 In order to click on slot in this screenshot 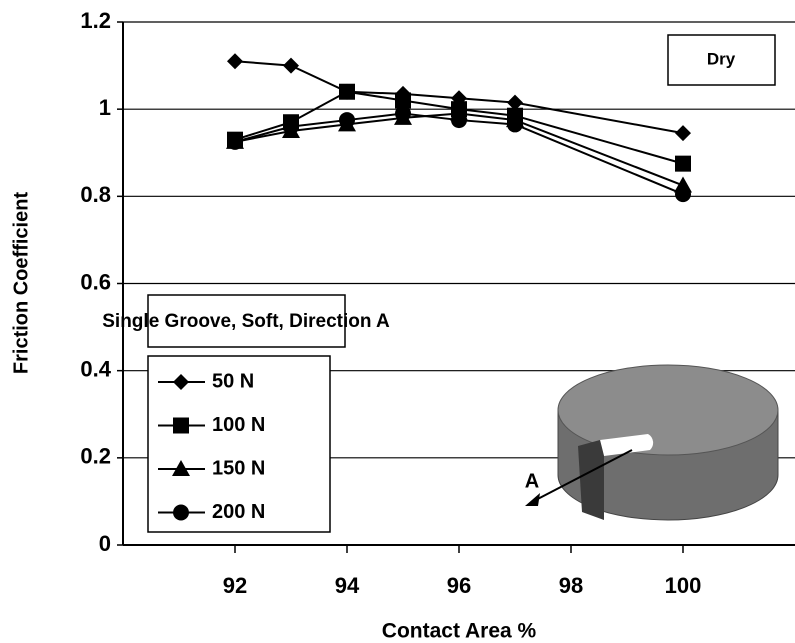, I will do `click(627, 445)`.